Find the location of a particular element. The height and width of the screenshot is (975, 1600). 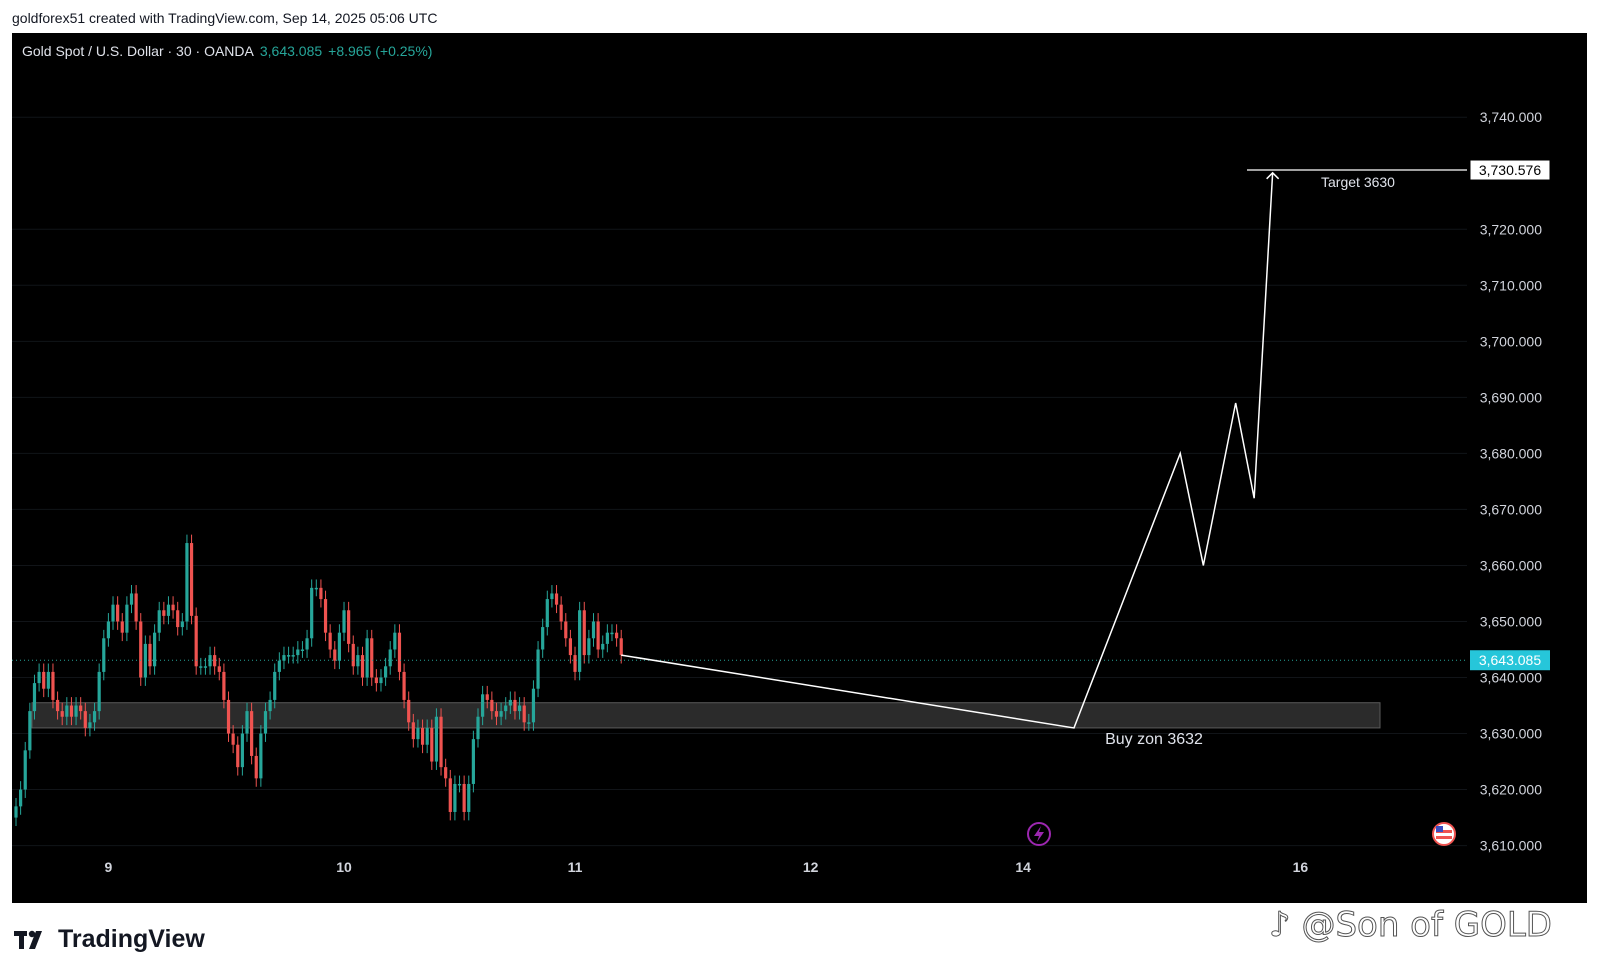

lightning-icon is located at coordinates (1039, 834).